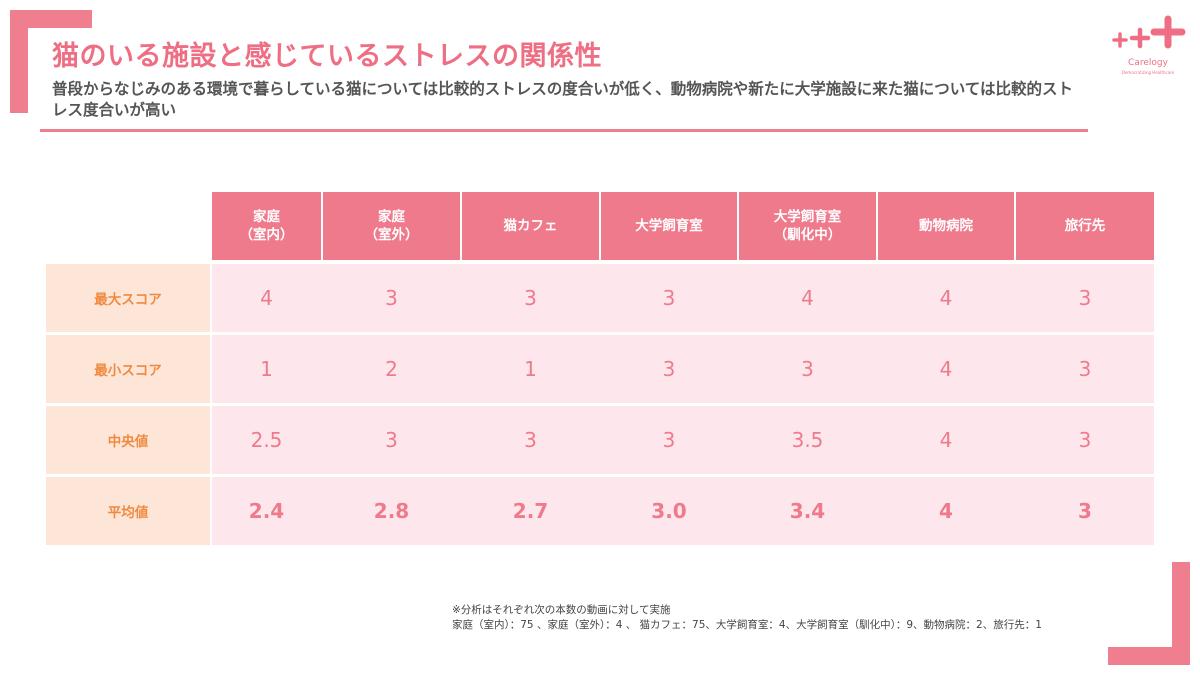 Image resolution: width=1200 pixels, height=675 pixels. I want to click on column-header: 大学飼育室, so click(669, 226).